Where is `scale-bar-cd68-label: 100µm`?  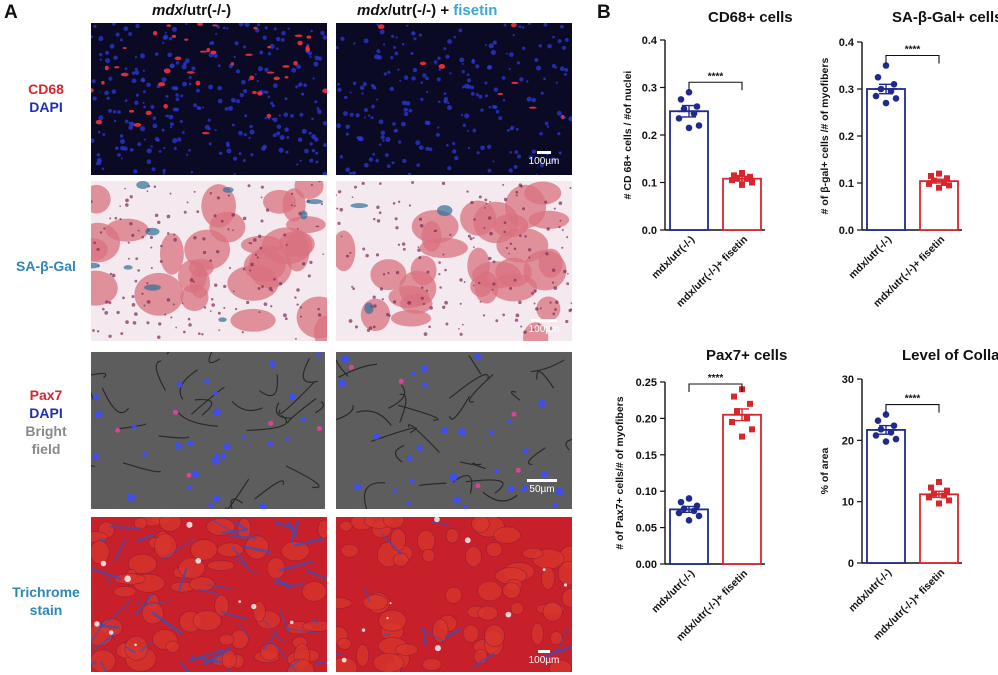 scale-bar-cd68-label: 100µm is located at coordinates (544, 161).